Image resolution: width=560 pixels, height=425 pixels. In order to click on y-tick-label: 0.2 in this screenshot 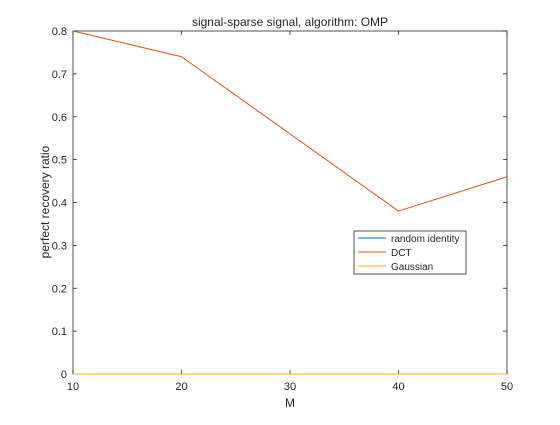, I will do `click(59, 289)`.